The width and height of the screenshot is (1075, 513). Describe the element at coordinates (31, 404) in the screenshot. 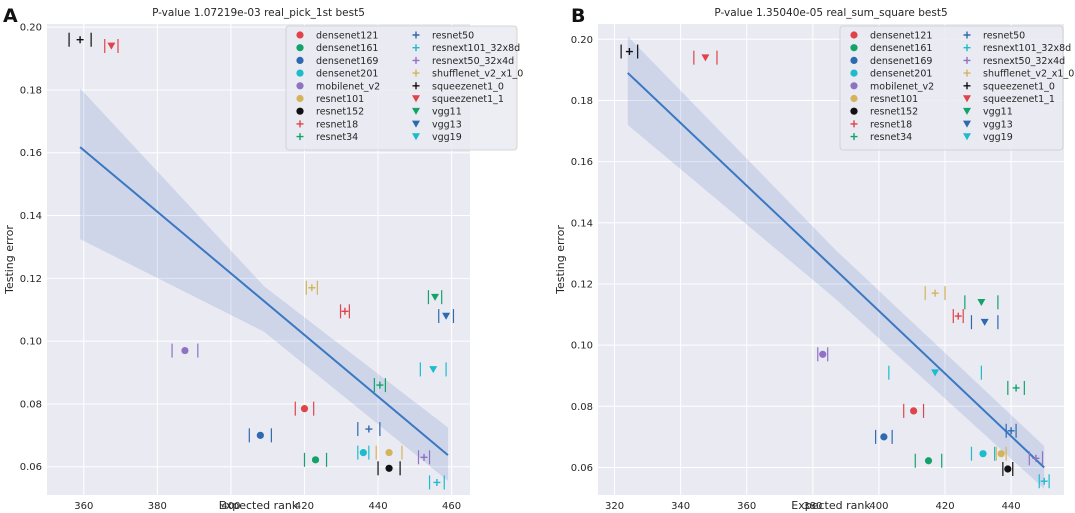

I see `y-tick-label: 0.08` at that location.